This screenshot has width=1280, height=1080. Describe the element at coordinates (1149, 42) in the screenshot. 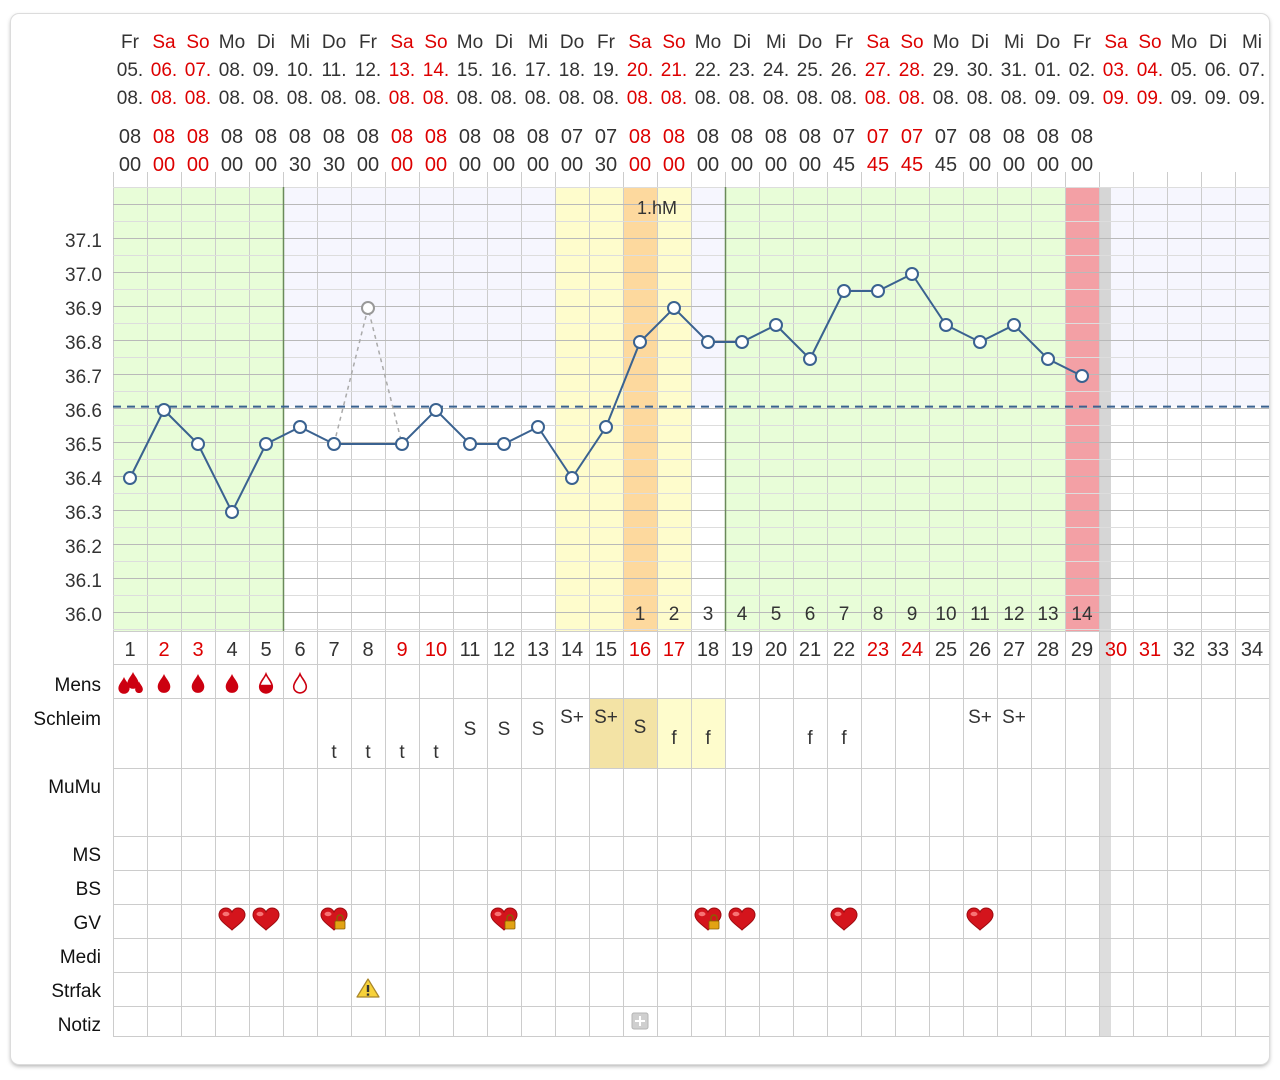

I see `weekday-label: So` at that location.